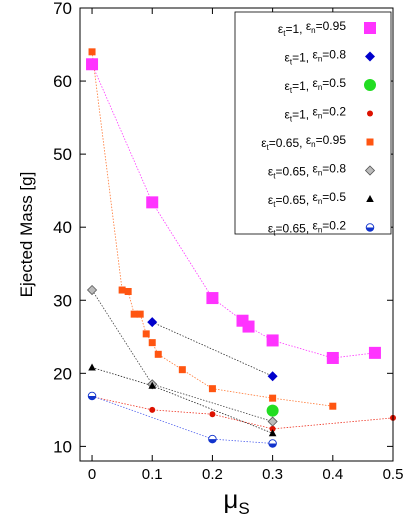  I want to click on legend-label: εt=1, εn=0.95, so click(312, 28).